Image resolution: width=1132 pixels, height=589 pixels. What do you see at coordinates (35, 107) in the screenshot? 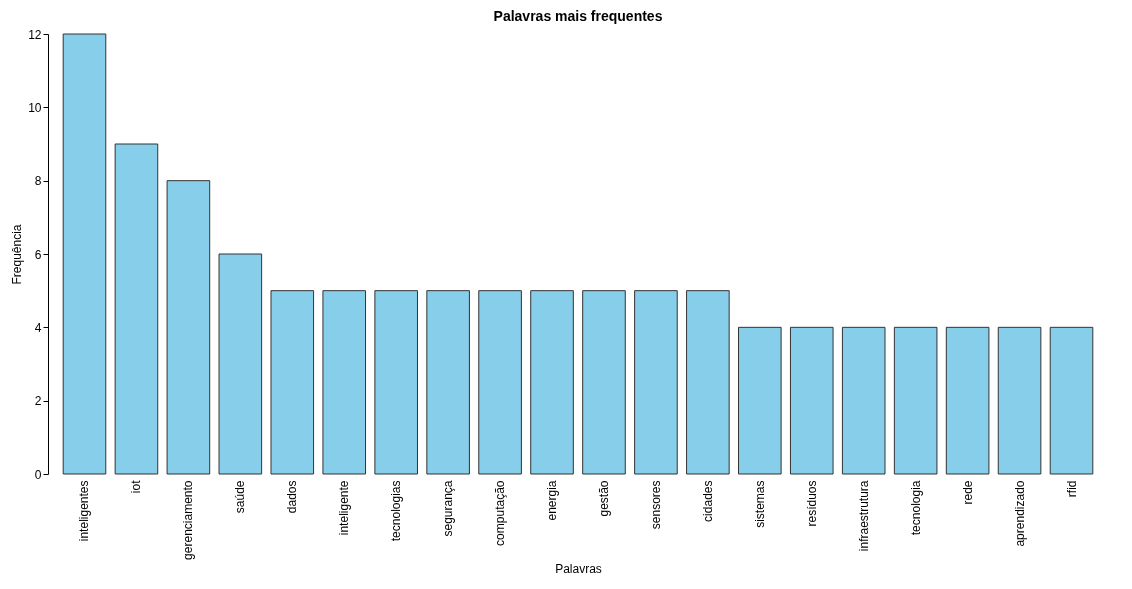
I see `y-tick-label: 10` at bounding box center [35, 107].